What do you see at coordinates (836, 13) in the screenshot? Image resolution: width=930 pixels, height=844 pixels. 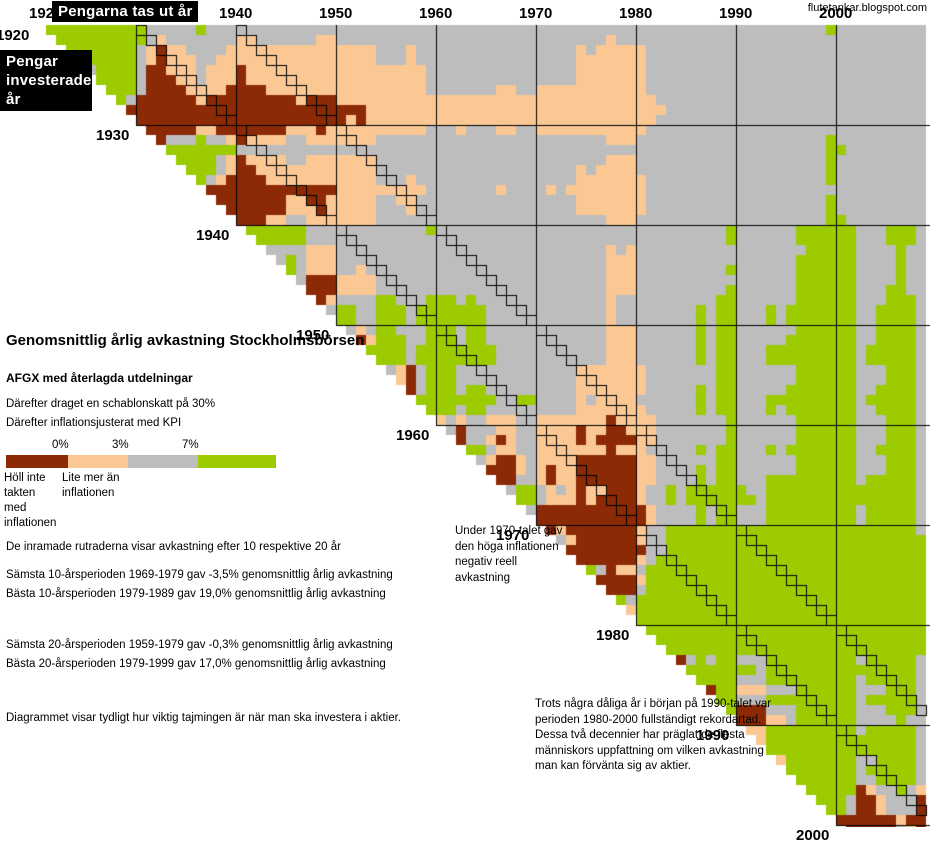 I see `col-label-2000: 2000` at bounding box center [836, 13].